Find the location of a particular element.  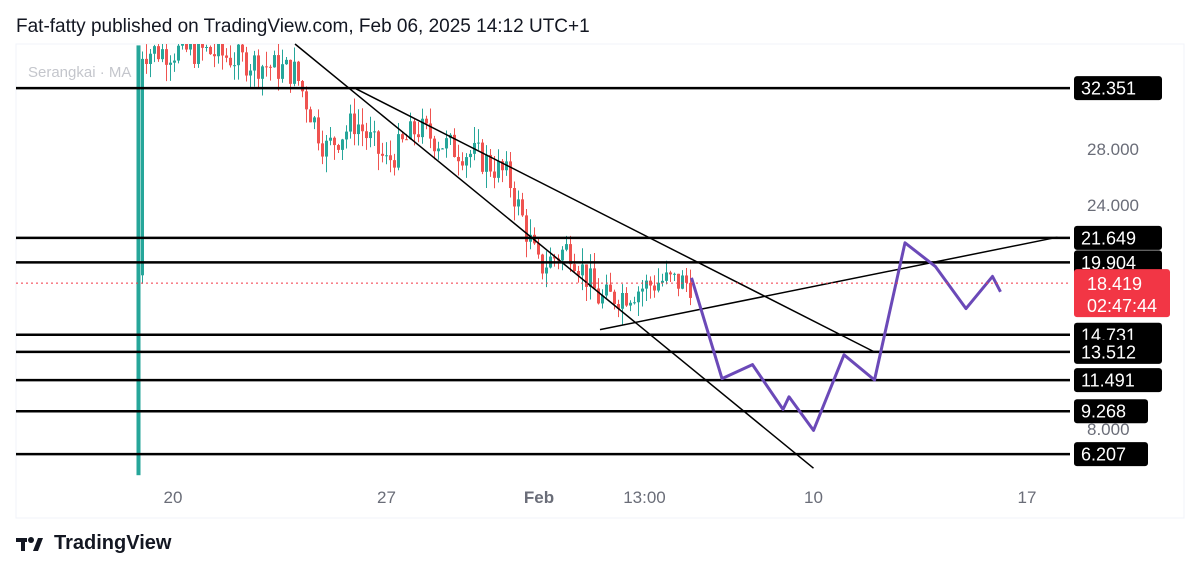

last-price-label: 18.419 is located at coordinates (1114, 284).